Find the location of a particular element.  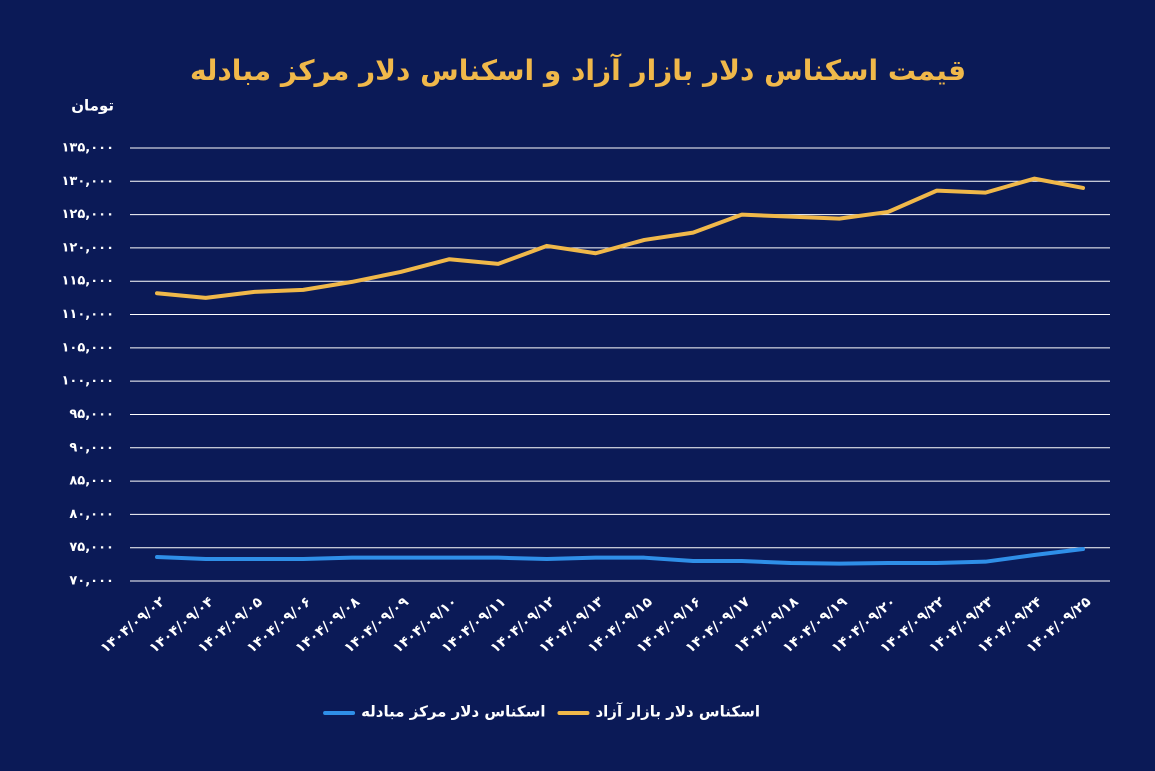

y-tick-label: ۷۵,۰۰۰ is located at coordinates (91, 547).